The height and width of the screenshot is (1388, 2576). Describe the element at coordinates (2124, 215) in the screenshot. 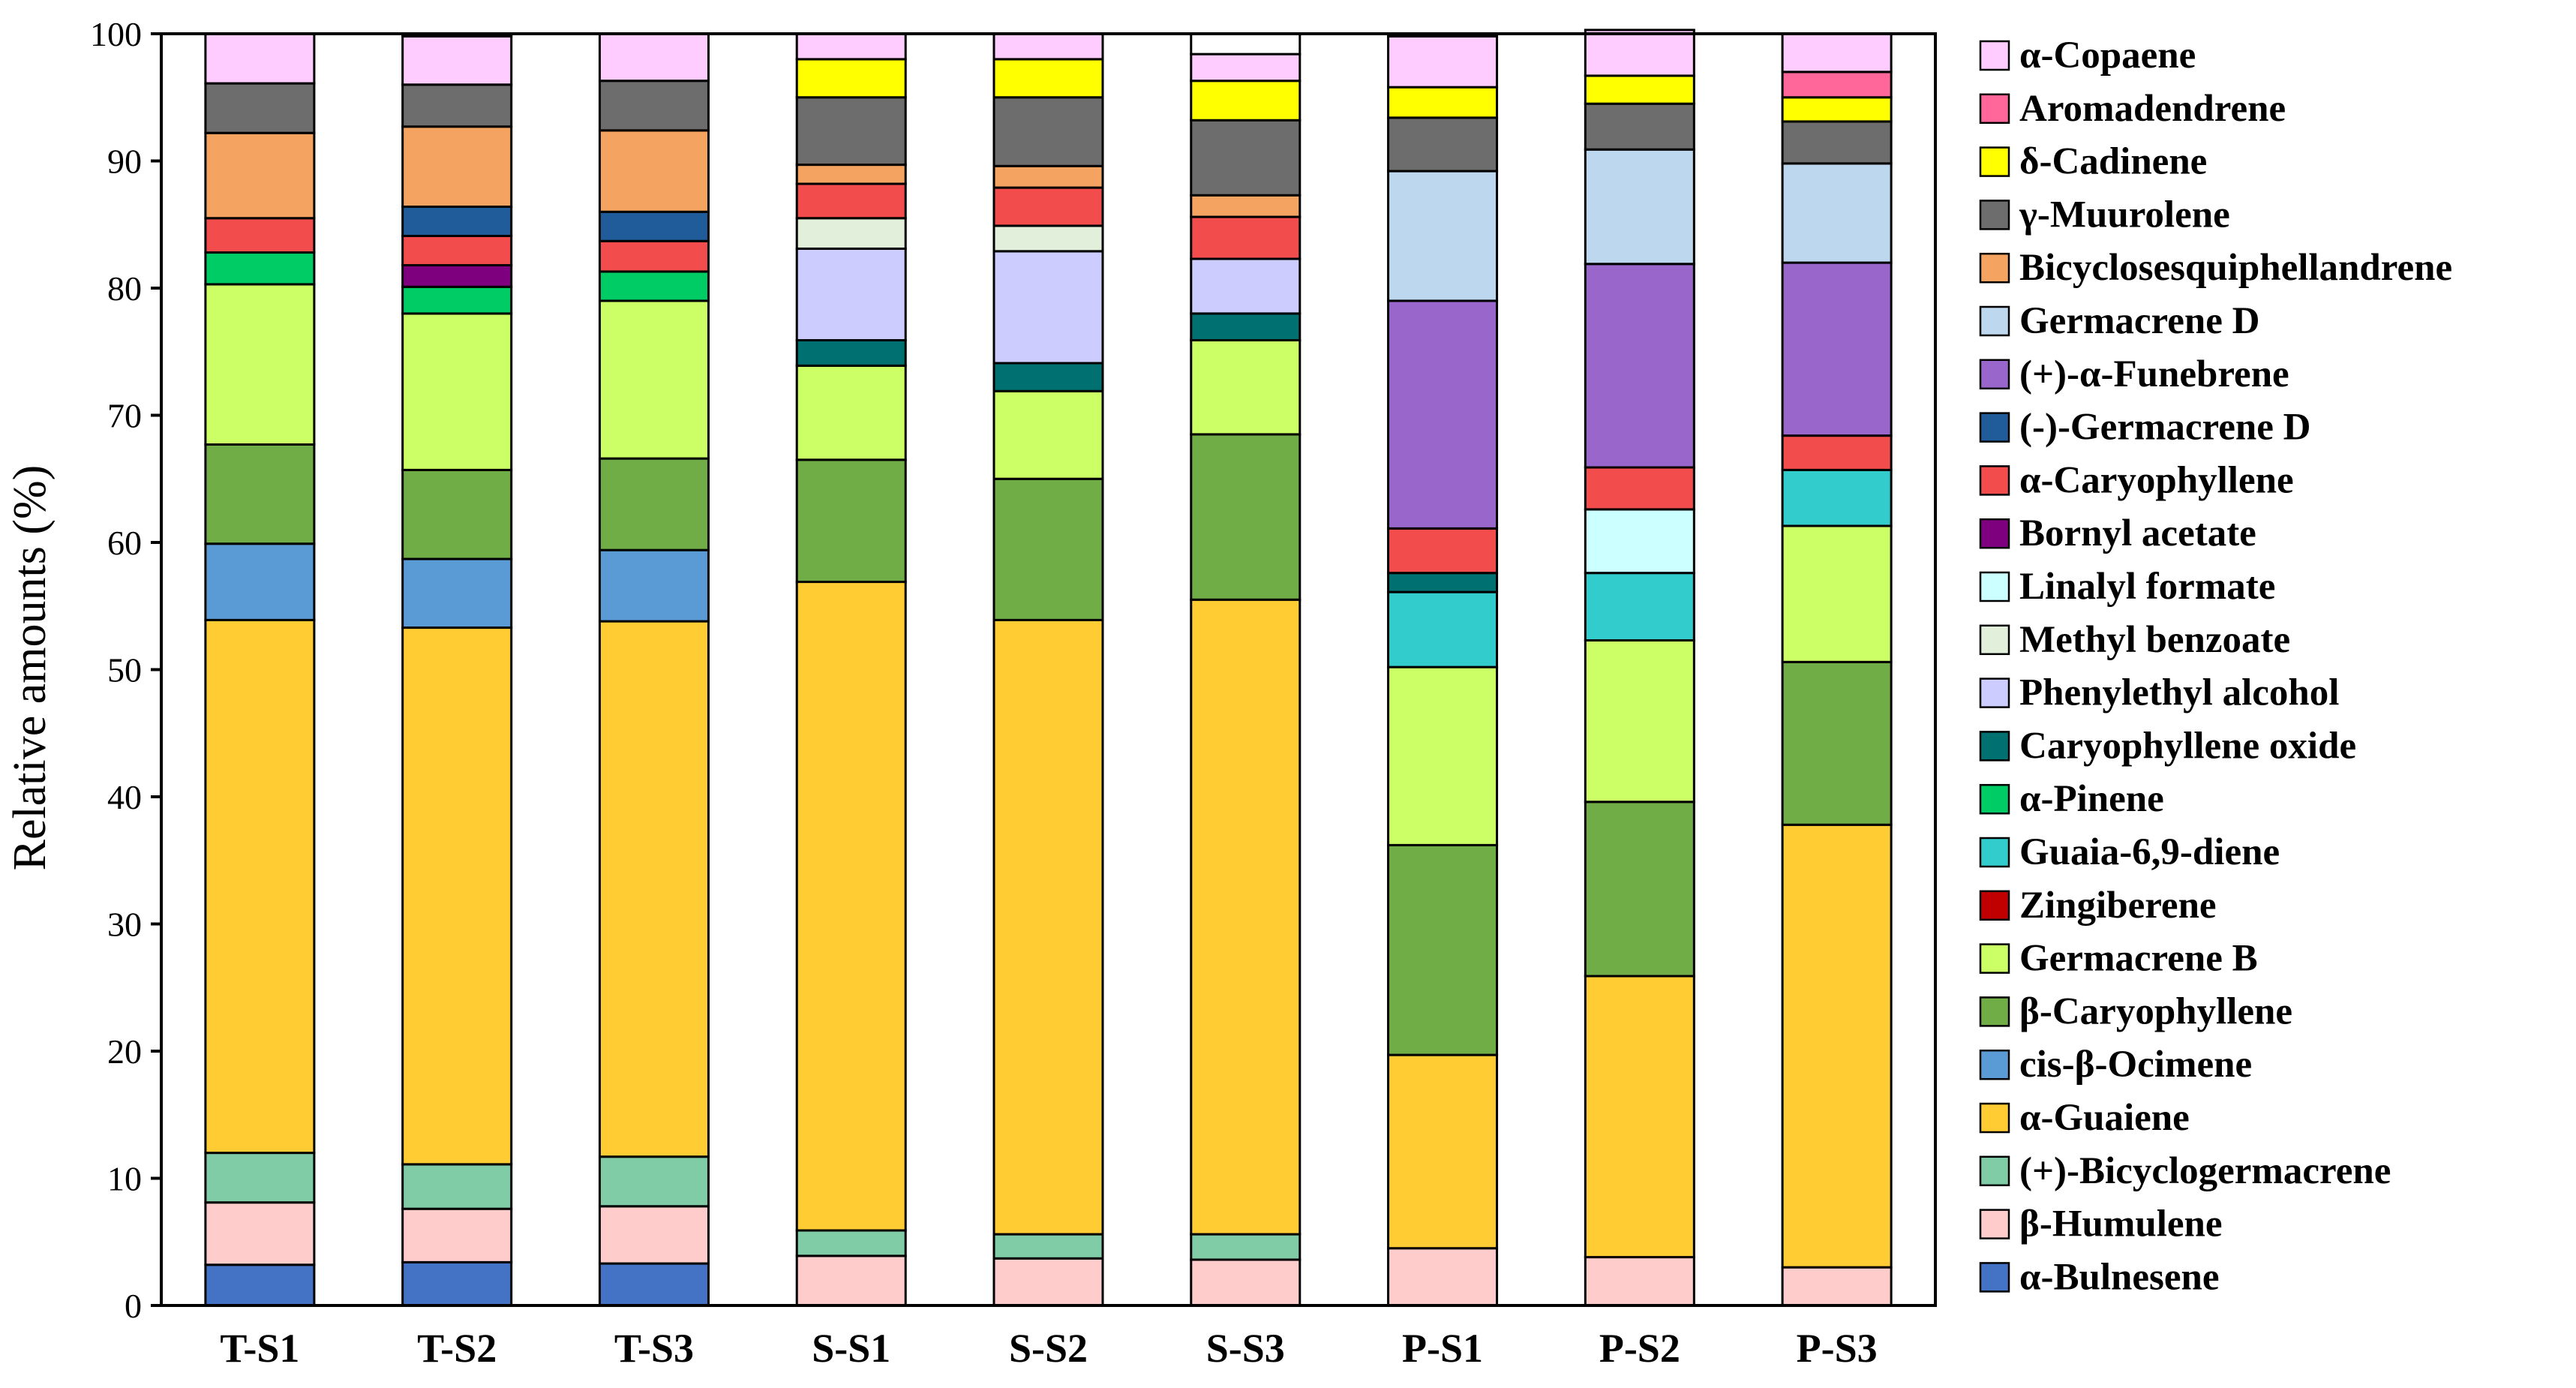

I see `legend-label: γ-Muurolene` at that location.